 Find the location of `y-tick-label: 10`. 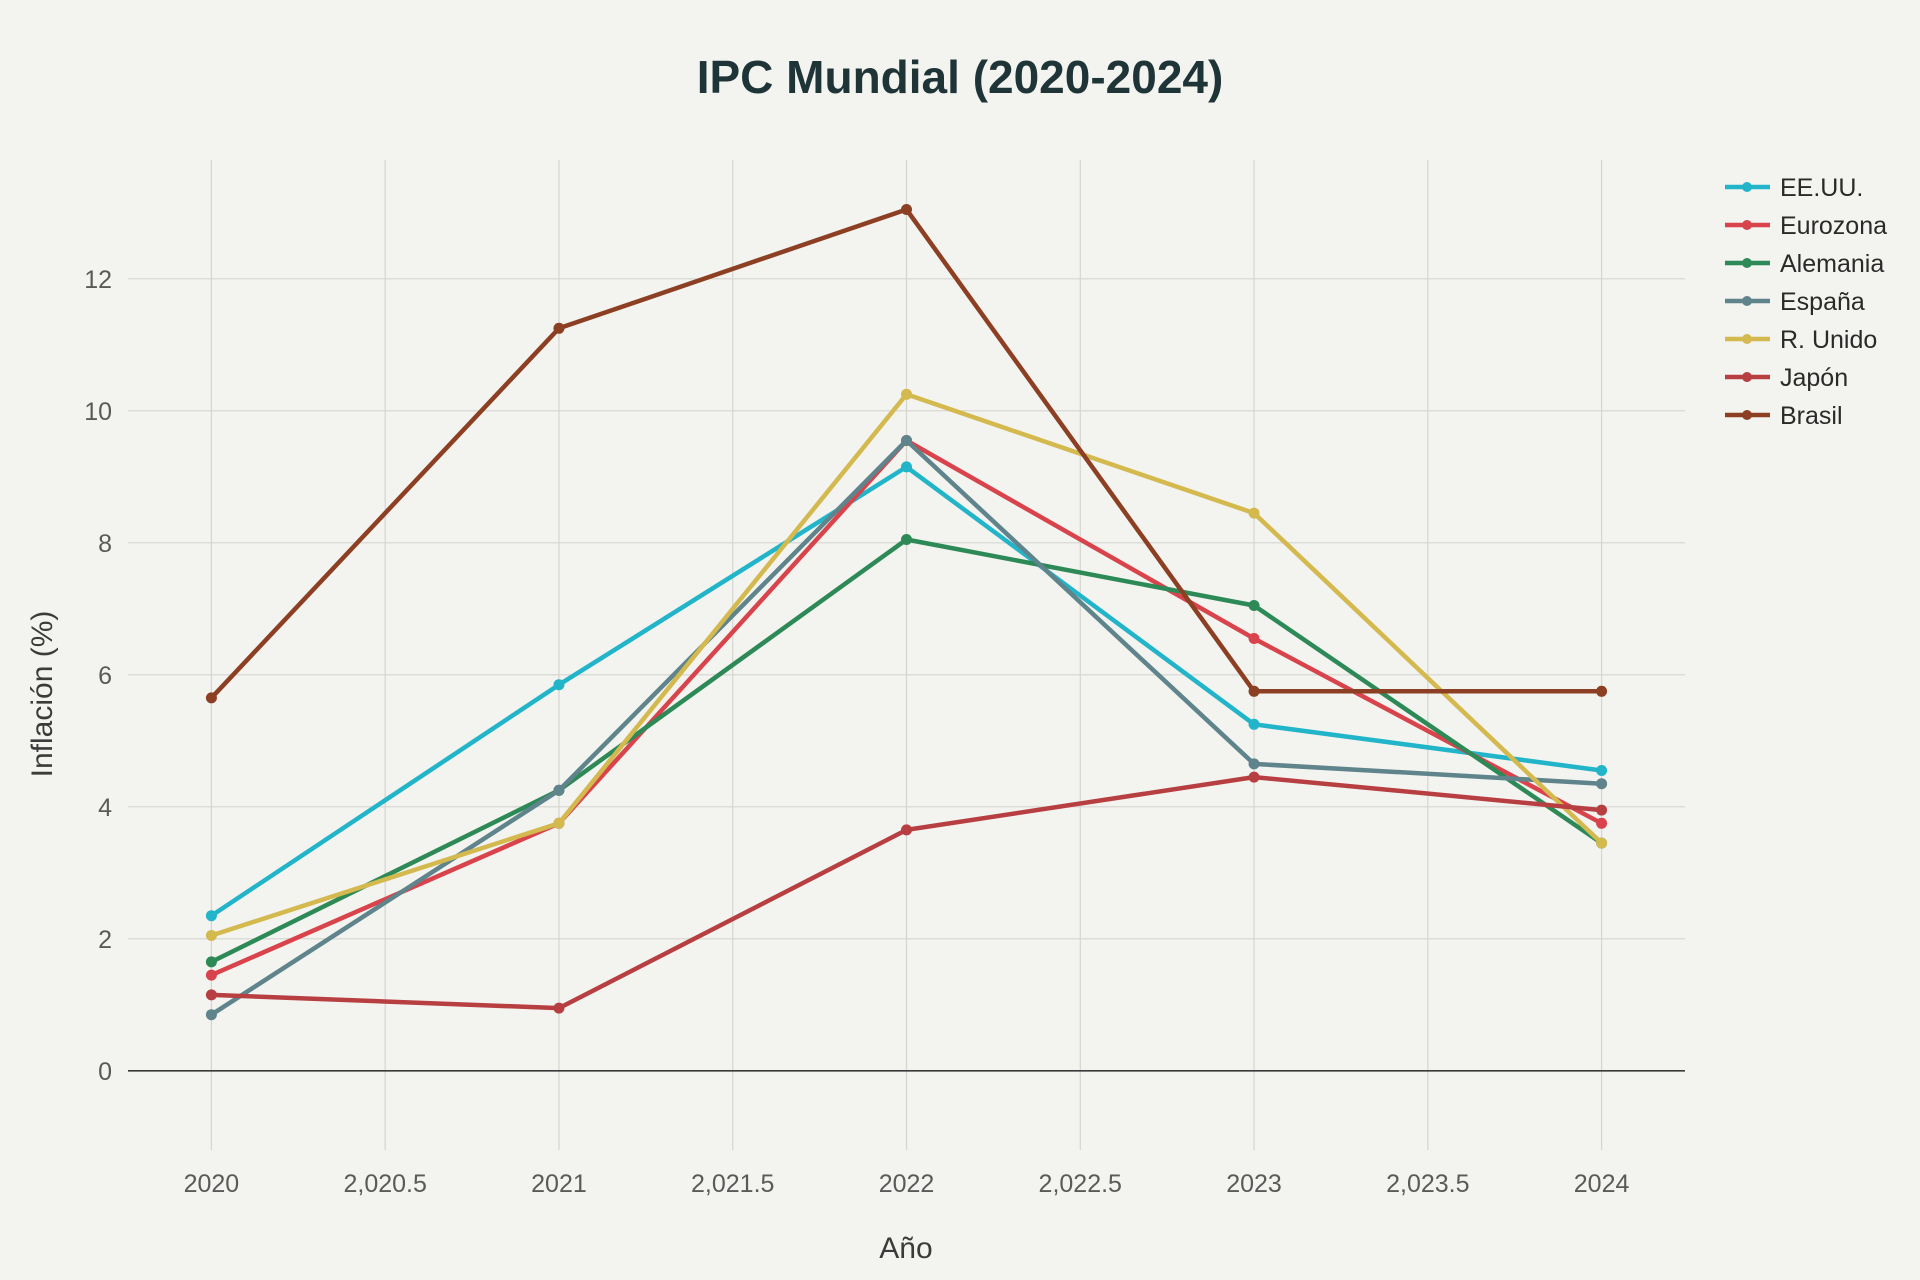

y-tick-label: 10 is located at coordinates (98, 412).